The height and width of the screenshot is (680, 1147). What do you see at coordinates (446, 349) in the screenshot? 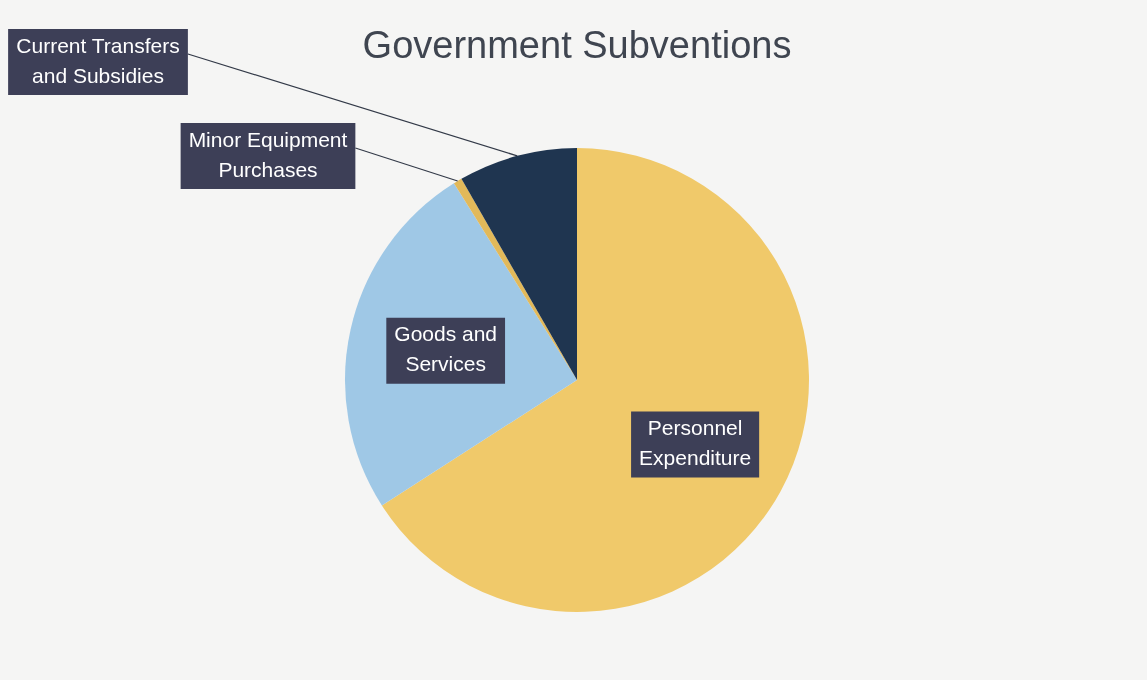
I see `slice-label: Goods and Services` at bounding box center [446, 349].